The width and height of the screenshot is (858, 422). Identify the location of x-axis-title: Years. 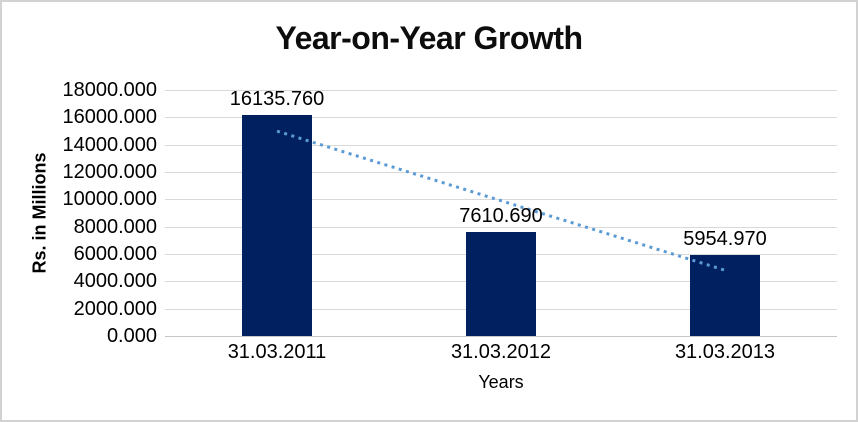
(501, 382).